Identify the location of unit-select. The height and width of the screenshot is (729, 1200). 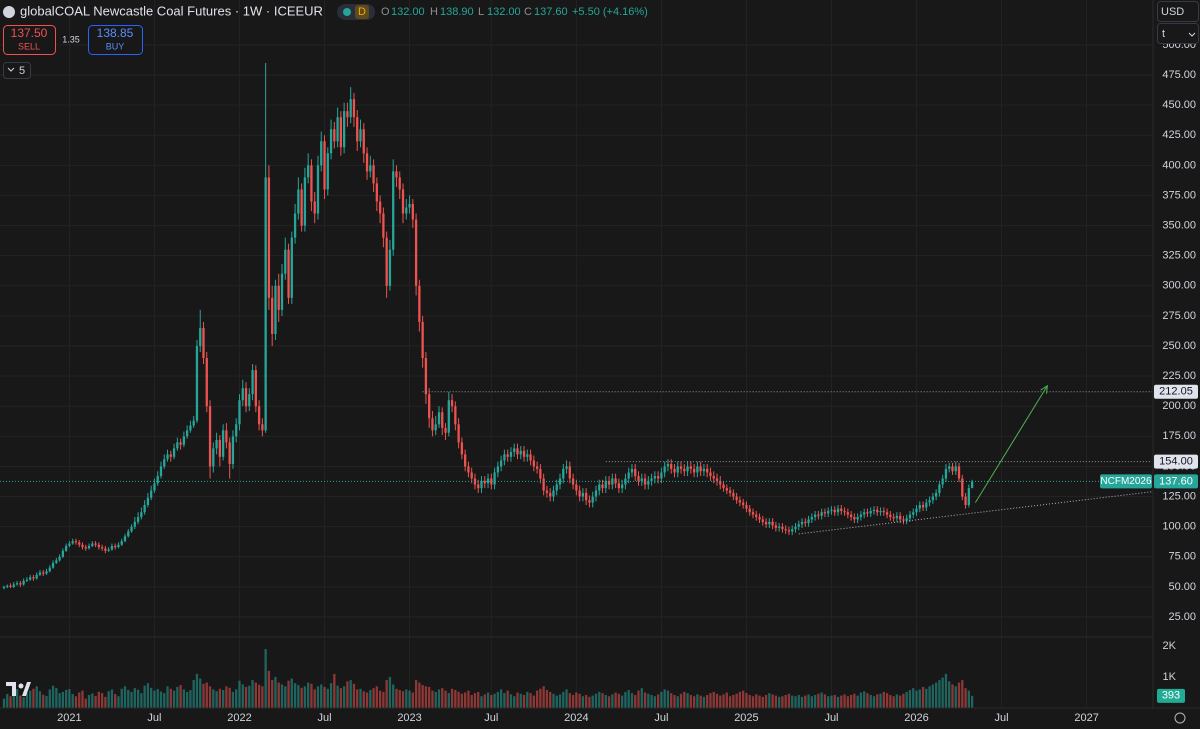
(1178, 33).